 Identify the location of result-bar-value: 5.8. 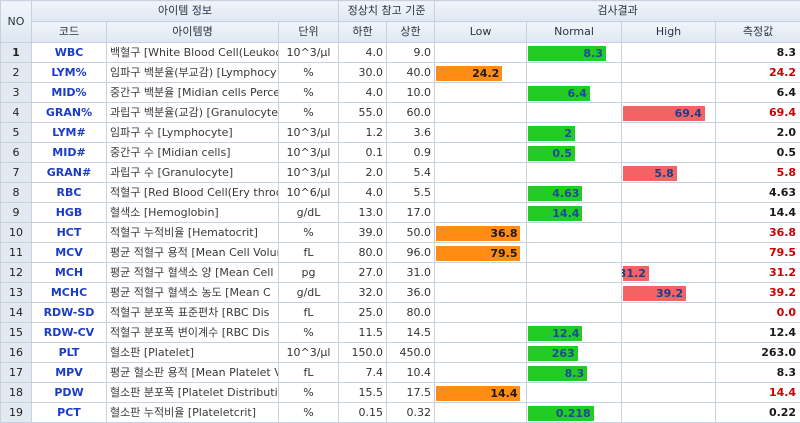
(664, 173).